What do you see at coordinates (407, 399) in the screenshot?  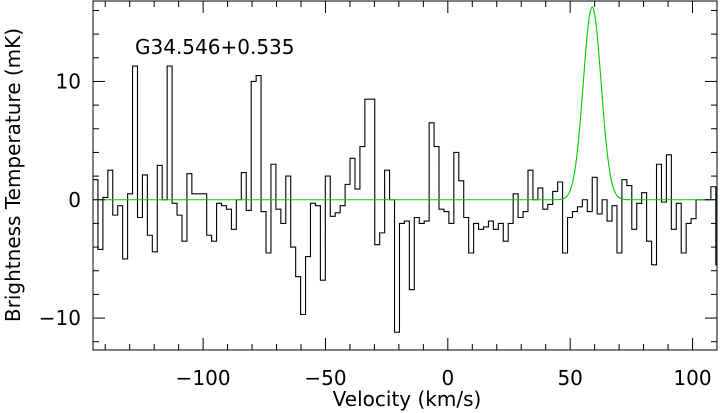 I see `x-axis-label: Velocity (km/s)` at bounding box center [407, 399].